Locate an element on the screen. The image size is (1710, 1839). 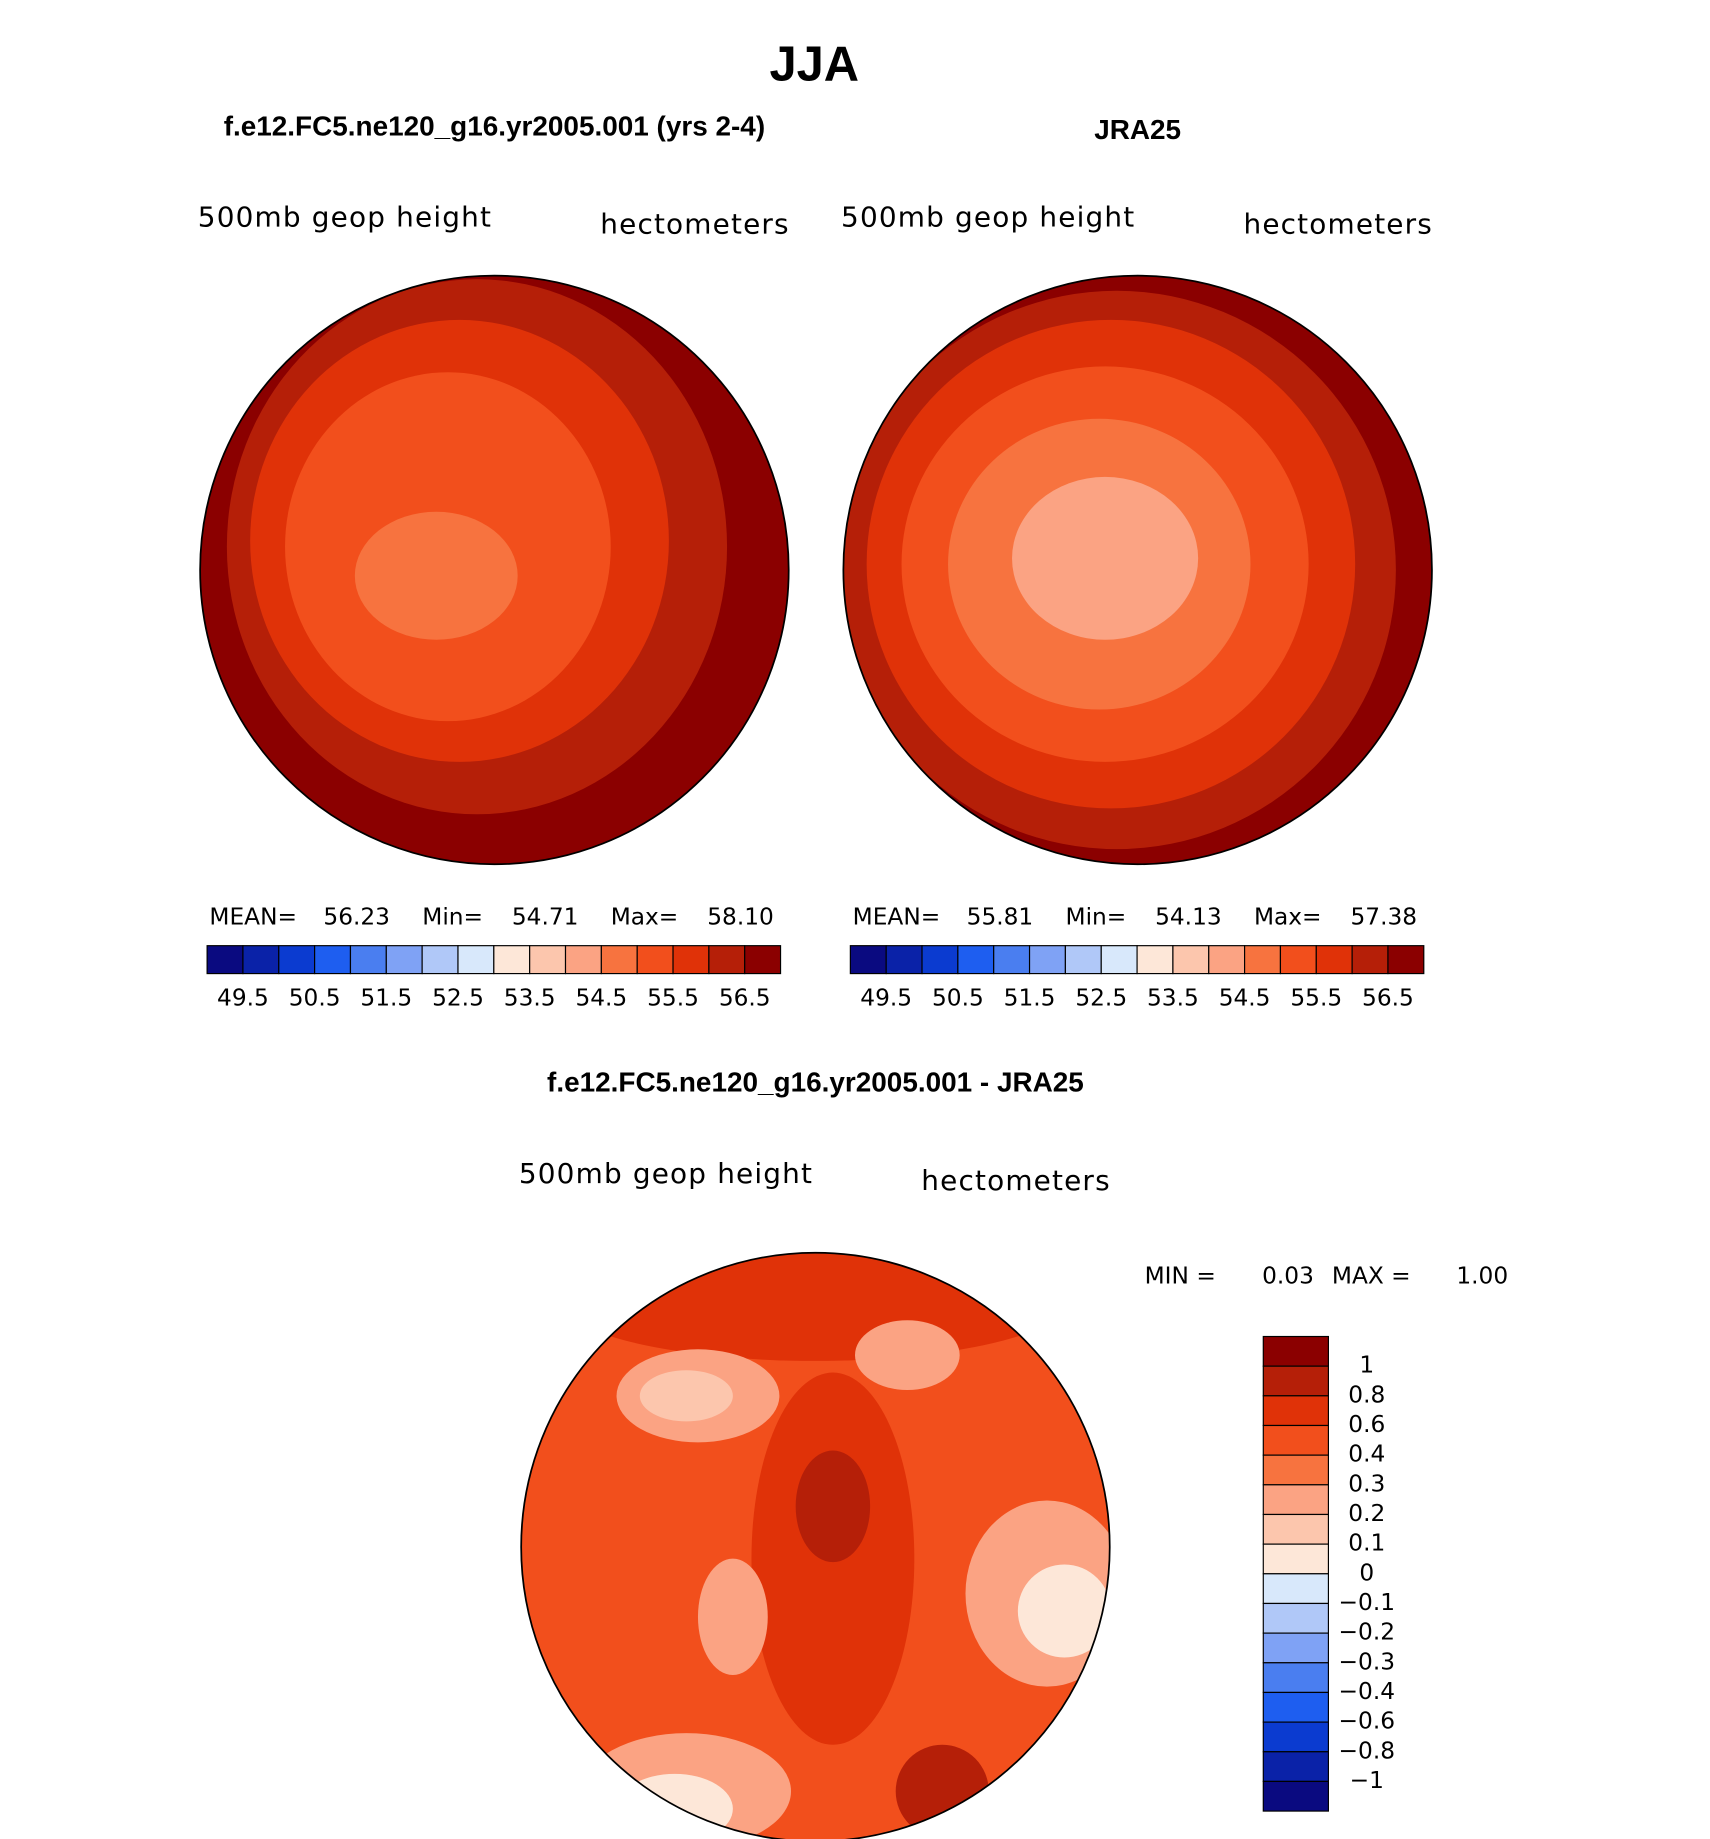
colorbar-label: 50.5 is located at coordinates (315, 998).